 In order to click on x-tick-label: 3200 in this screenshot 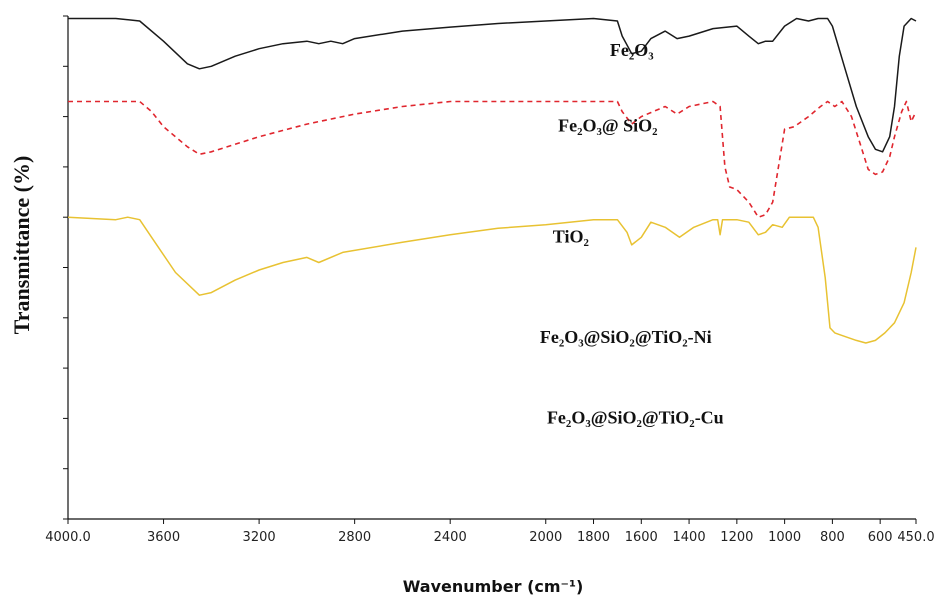, I will do `click(259, 537)`.